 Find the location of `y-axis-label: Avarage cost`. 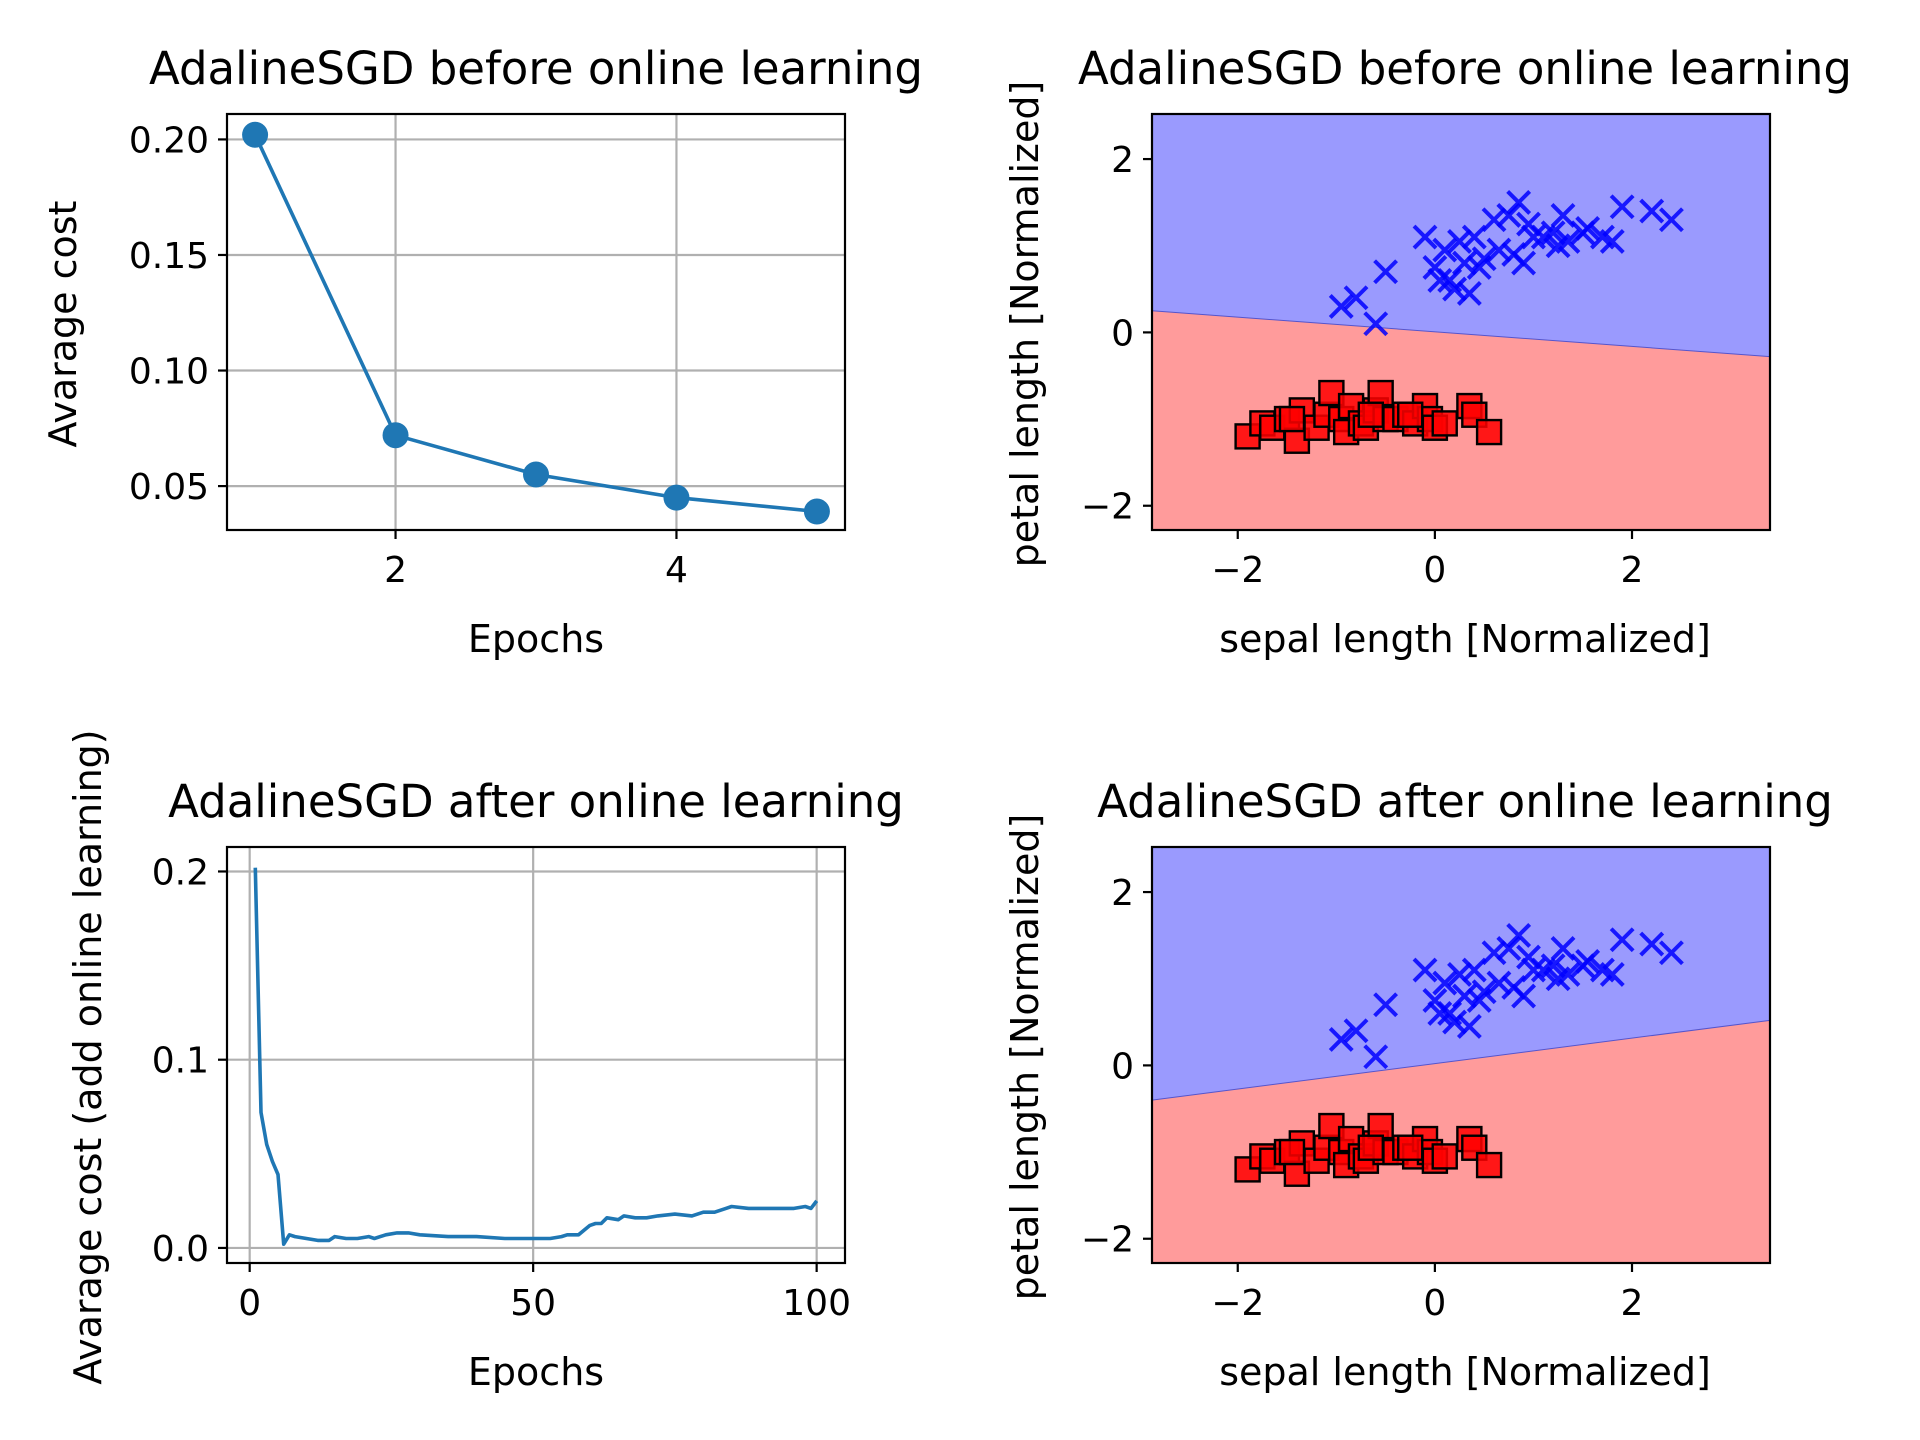

y-axis-label: Avarage cost is located at coordinates (63, 324).